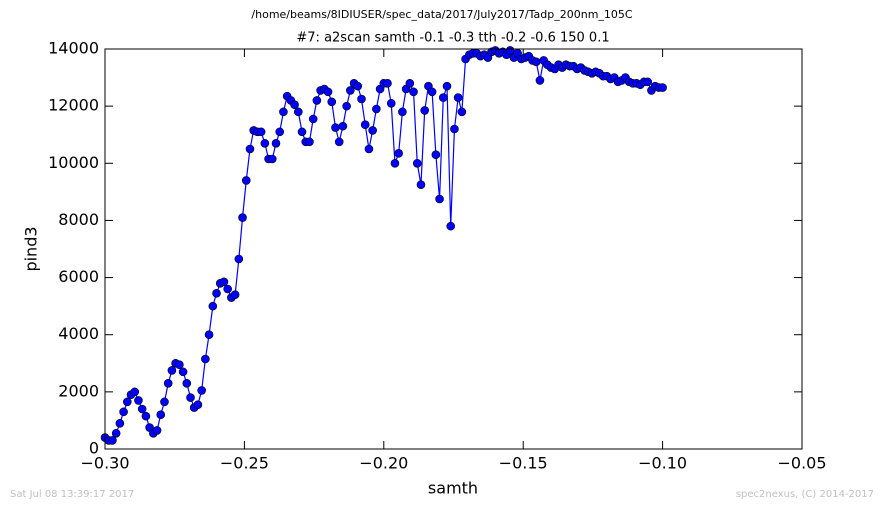 The height and width of the screenshot is (509, 884). Describe the element at coordinates (523, 463) in the screenshot. I see `x-tick-label: −0.15` at that location.